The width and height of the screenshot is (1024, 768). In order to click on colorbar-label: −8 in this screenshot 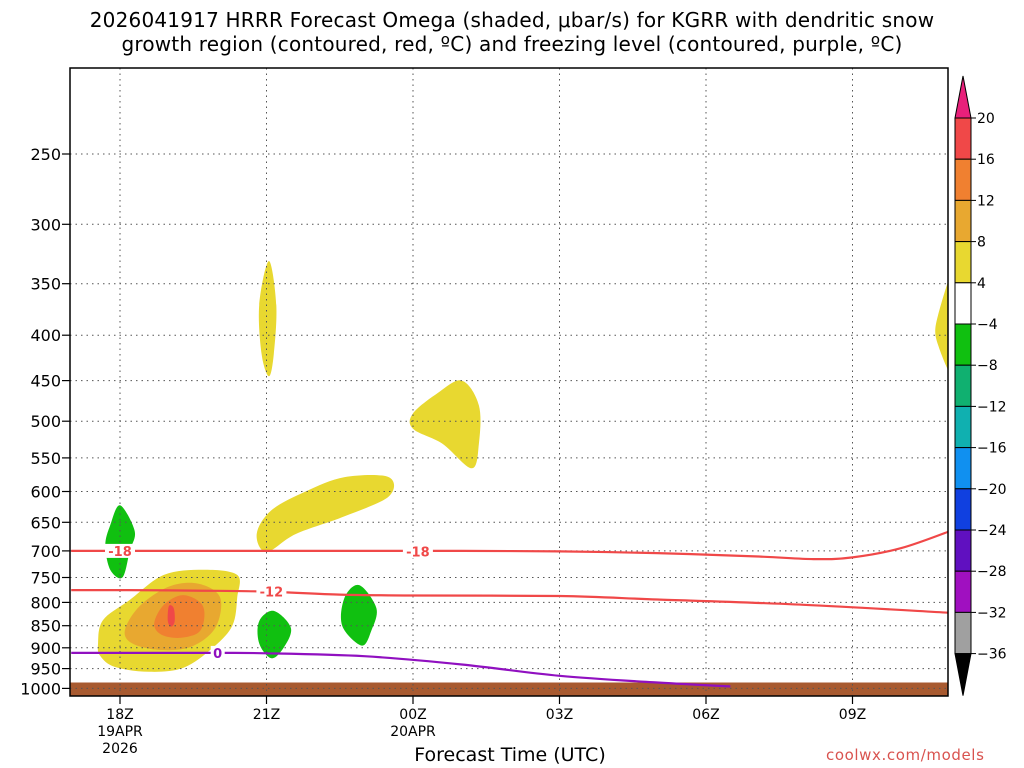, I will do `click(987, 366)`.